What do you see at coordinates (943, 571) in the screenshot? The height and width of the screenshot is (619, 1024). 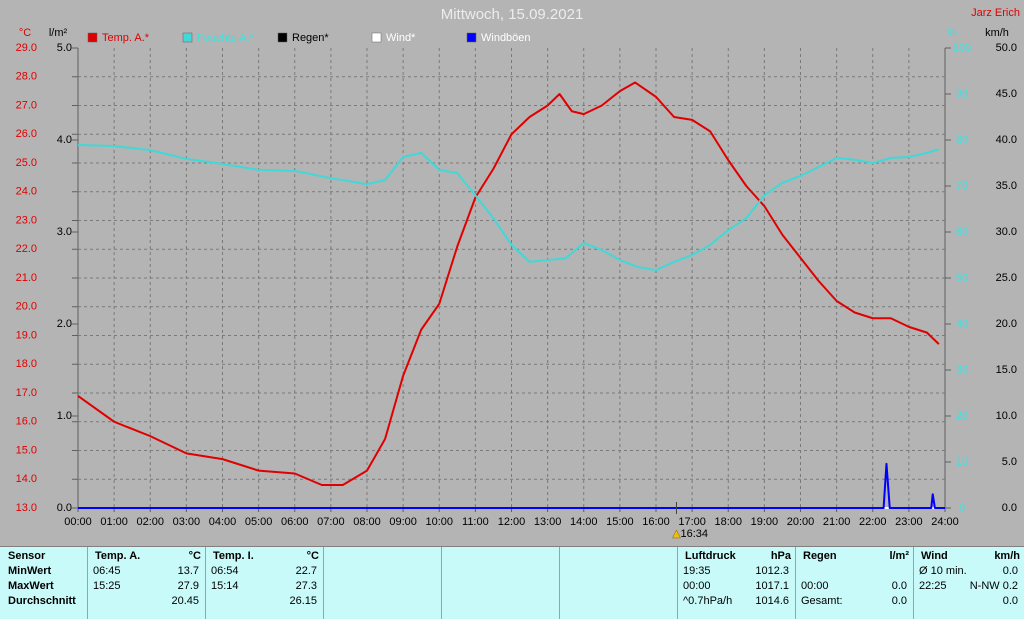 I see `cell-time: Ø 10 min.` at bounding box center [943, 571].